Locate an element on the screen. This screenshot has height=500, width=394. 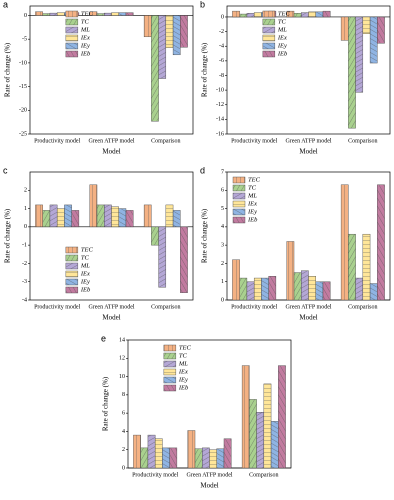
x-axis-label: Model is located at coordinates (209, 486).